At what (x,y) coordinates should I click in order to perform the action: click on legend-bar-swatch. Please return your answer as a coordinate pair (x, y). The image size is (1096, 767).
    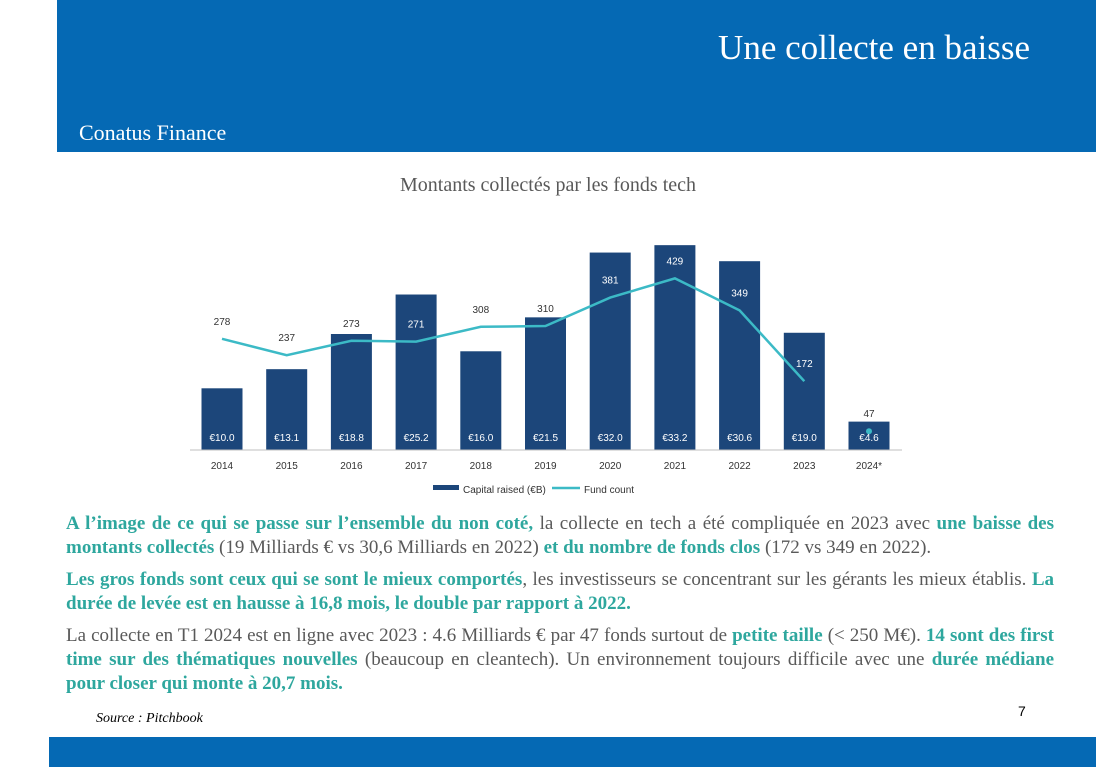
    Looking at the image, I should click on (446, 487).